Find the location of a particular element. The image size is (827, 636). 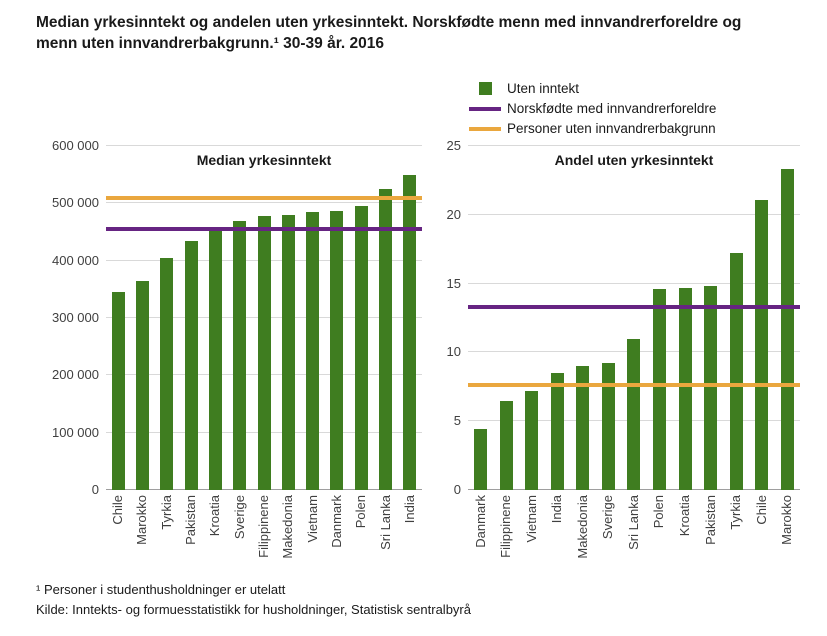

x-tick-label: Sri Lanka is located at coordinates (385, 522).